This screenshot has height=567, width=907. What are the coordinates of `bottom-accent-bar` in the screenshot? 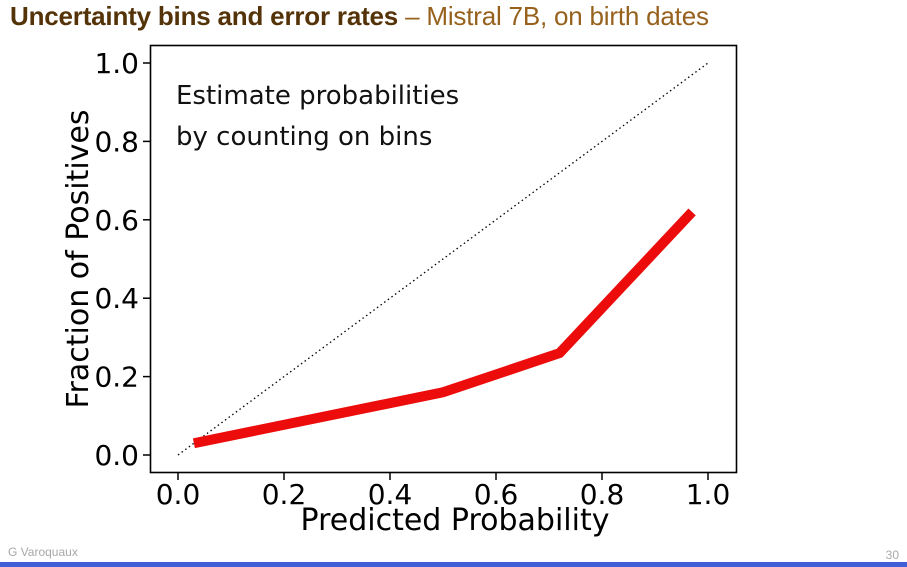 It's located at (453, 564).